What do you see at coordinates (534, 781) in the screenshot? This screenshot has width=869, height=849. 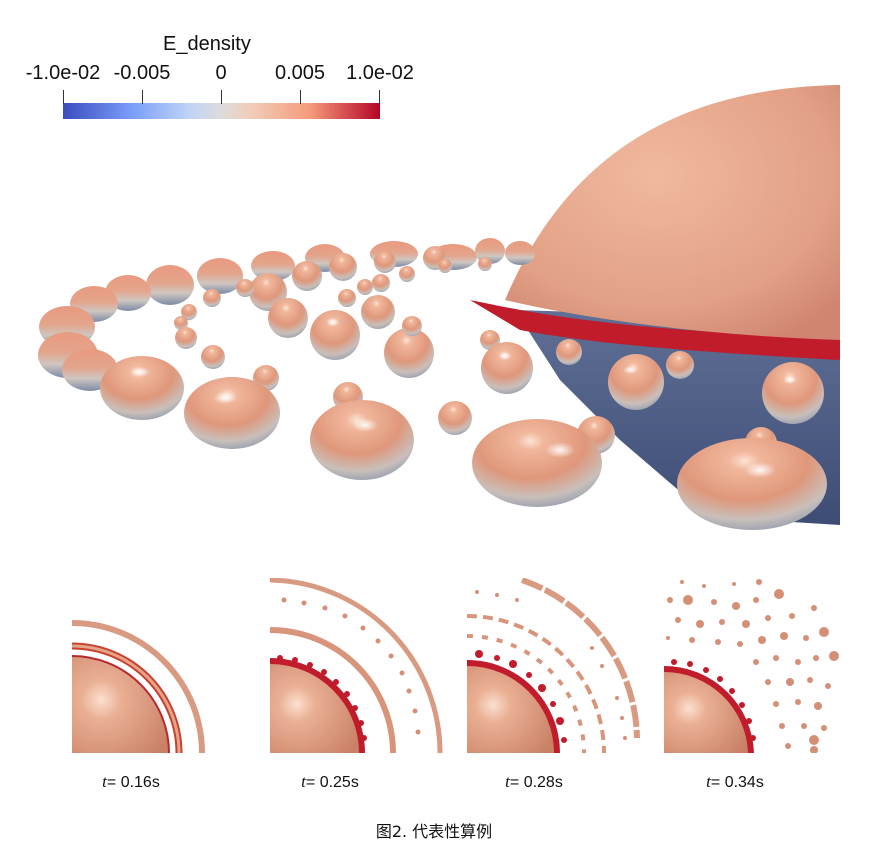 I see `time-label: t= 0.28s` at bounding box center [534, 781].